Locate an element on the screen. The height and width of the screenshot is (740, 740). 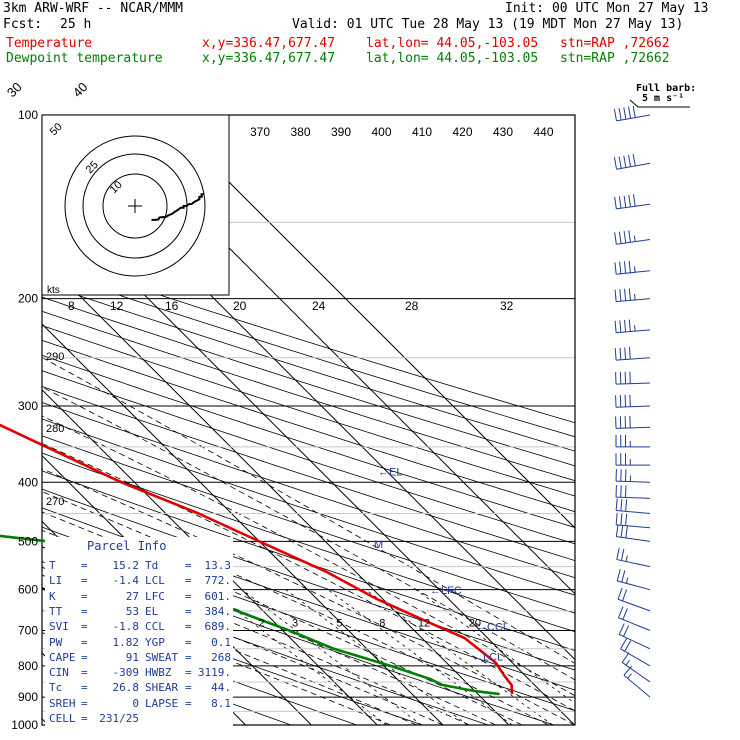
parcel-label: Tc is located at coordinates (56, 688).